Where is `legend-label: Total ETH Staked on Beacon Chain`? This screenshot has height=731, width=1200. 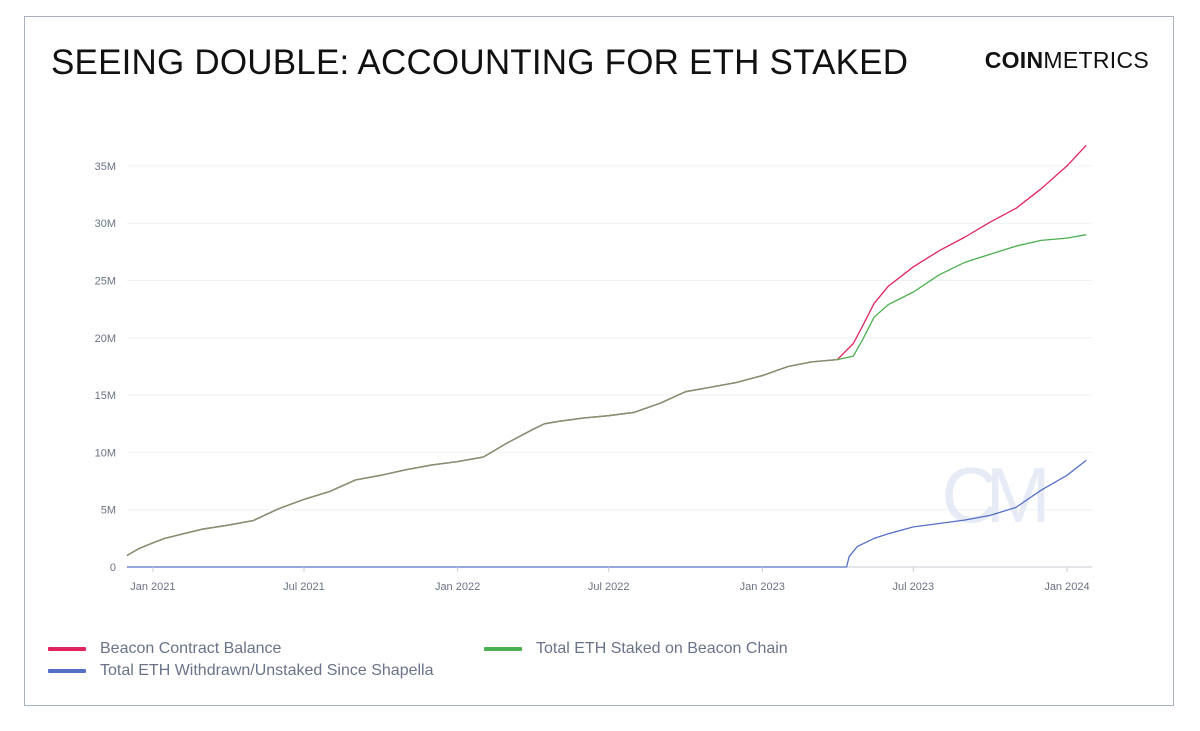
legend-label: Total ETH Staked on Beacon Chain is located at coordinates (662, 648).